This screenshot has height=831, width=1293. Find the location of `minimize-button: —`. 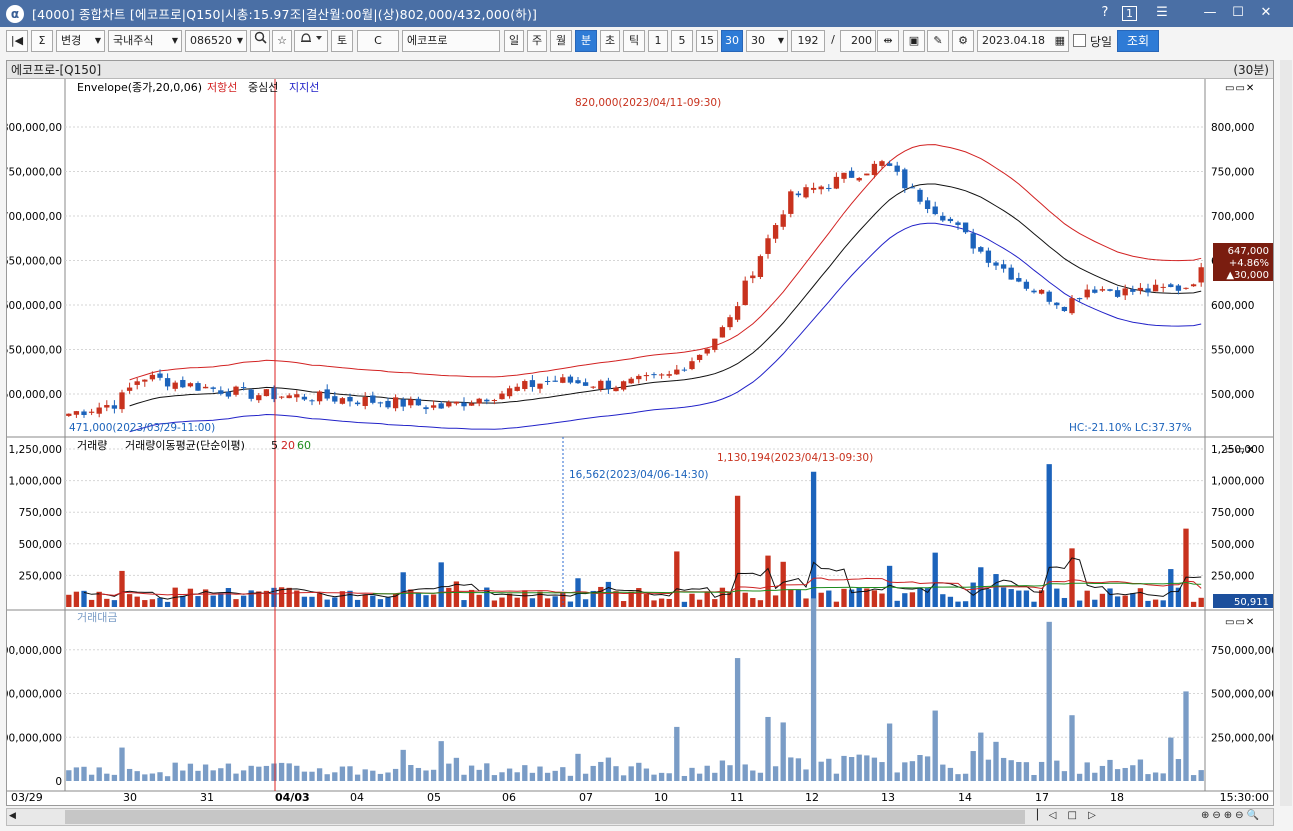

minimize-button: — is located at coordinates (1210, 12).